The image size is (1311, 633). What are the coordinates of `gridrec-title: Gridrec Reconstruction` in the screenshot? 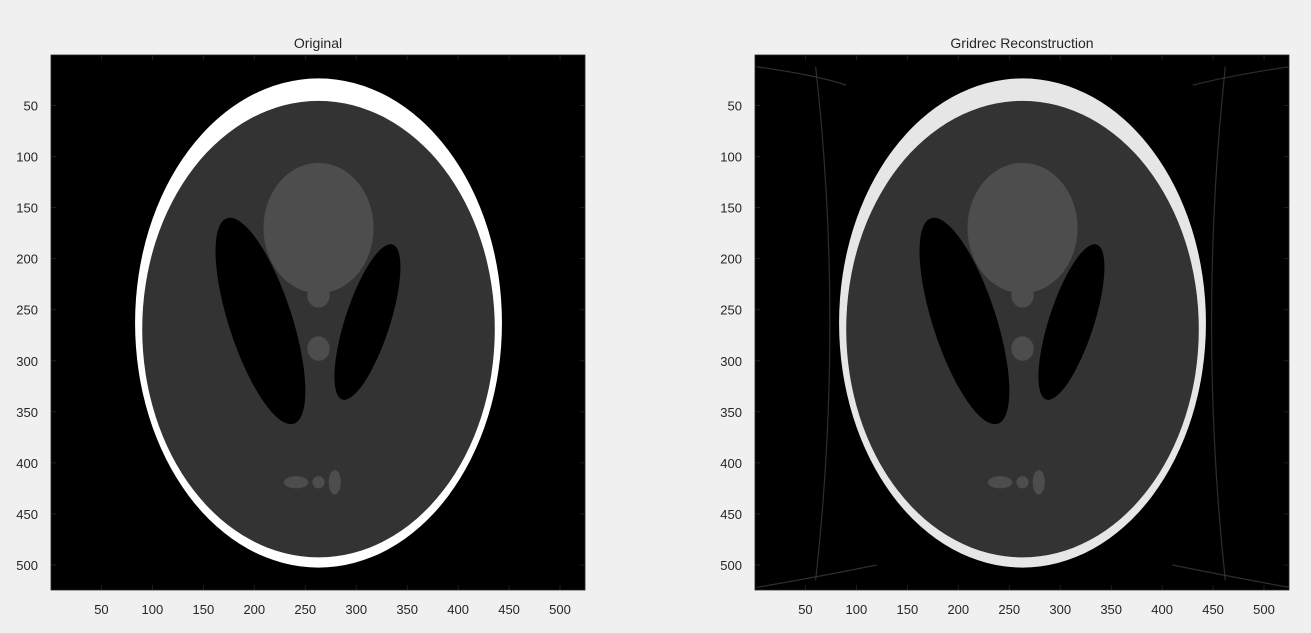 It's located at (1022, 43).